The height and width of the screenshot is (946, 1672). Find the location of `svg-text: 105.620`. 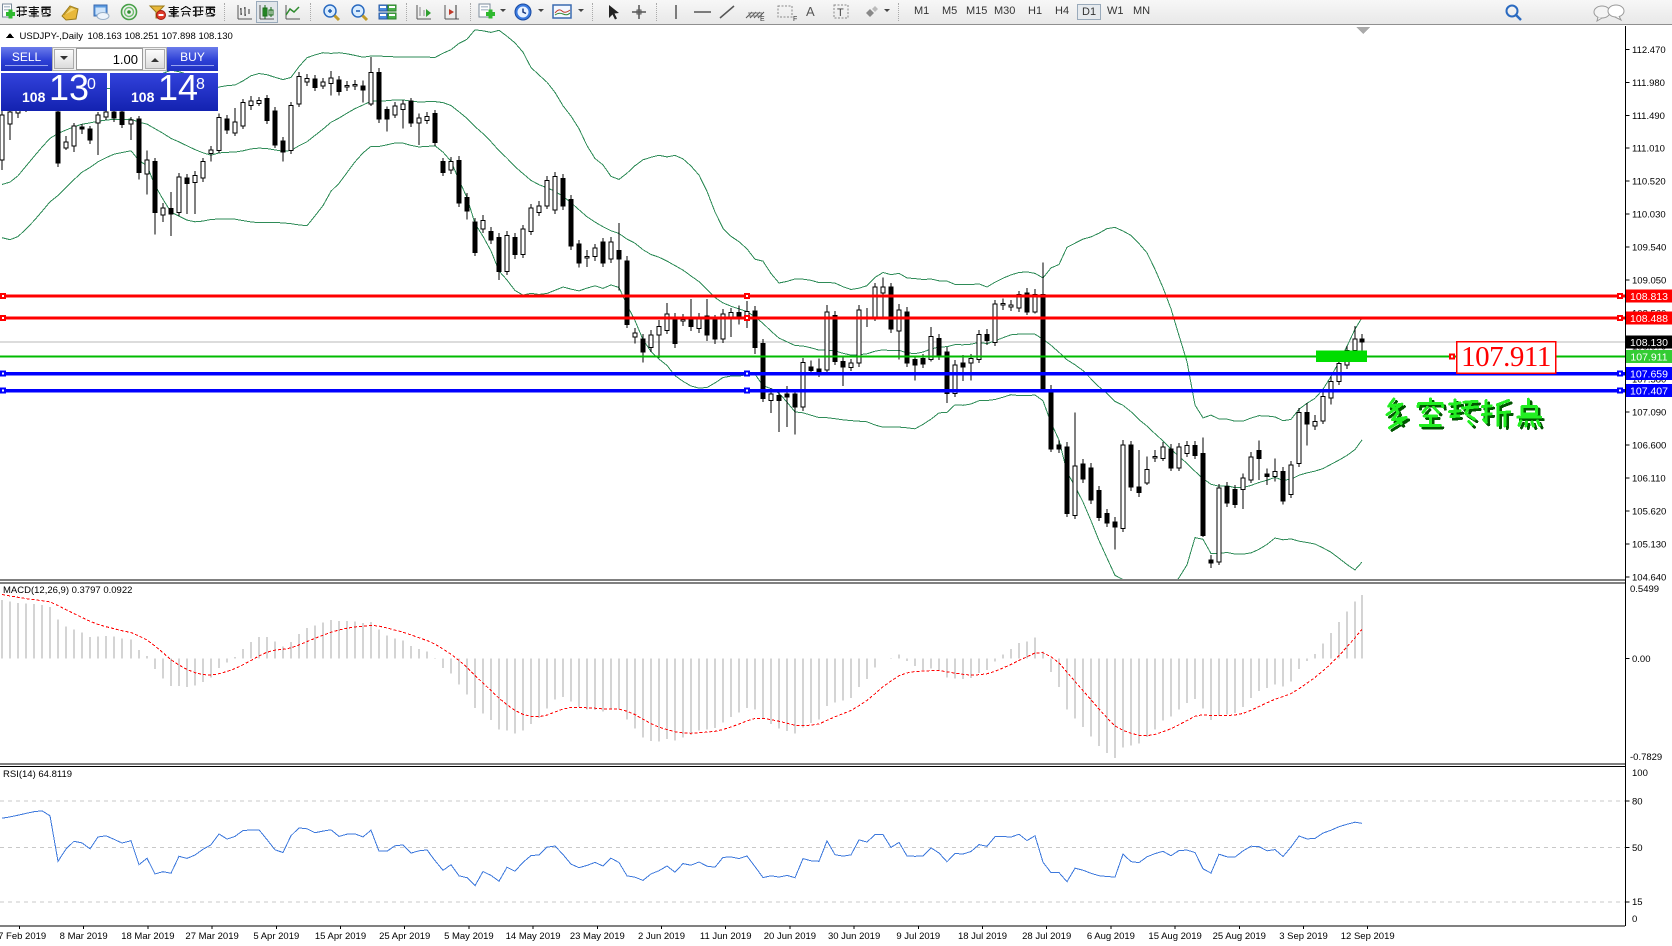

svg-text: 105.620 is located at coordinates (1649, 512).